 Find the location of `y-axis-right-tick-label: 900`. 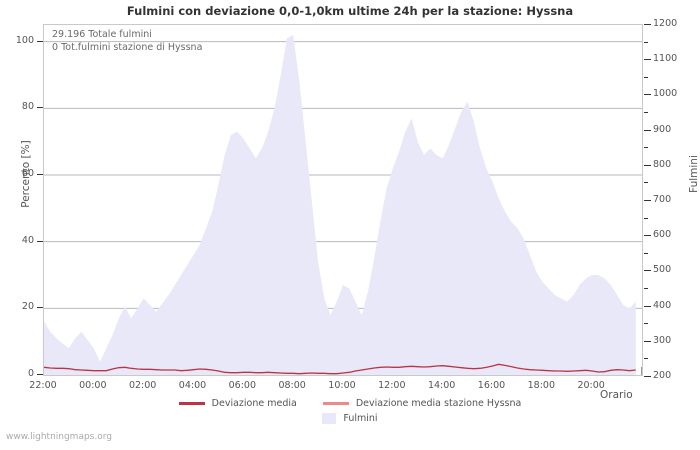

y-axis-right-tick-label: 900 is located at coordinates (662, 129).